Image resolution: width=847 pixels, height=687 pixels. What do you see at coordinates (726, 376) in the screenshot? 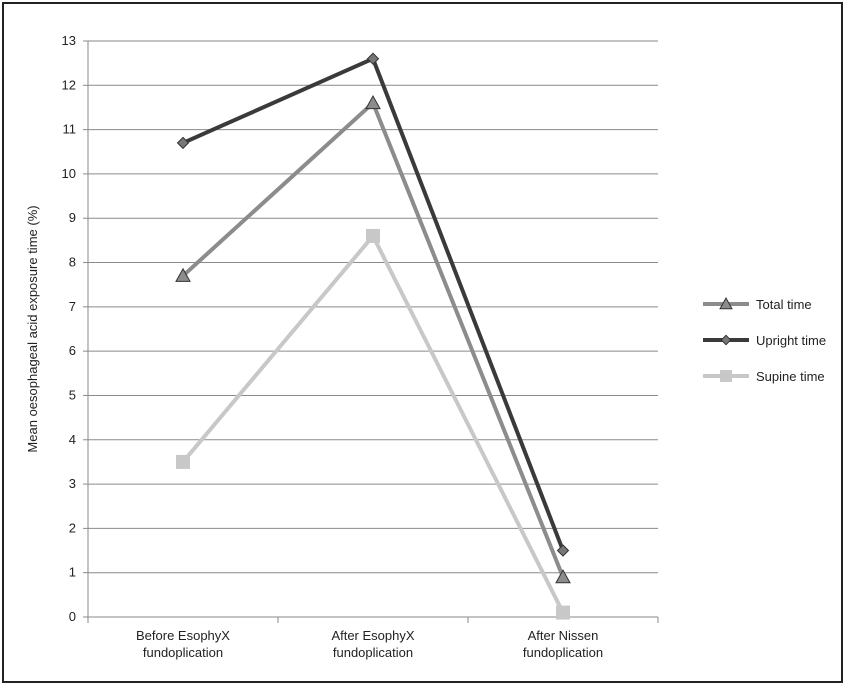
I see `legend-marker-supine-time` at bounding box center [726, 376].